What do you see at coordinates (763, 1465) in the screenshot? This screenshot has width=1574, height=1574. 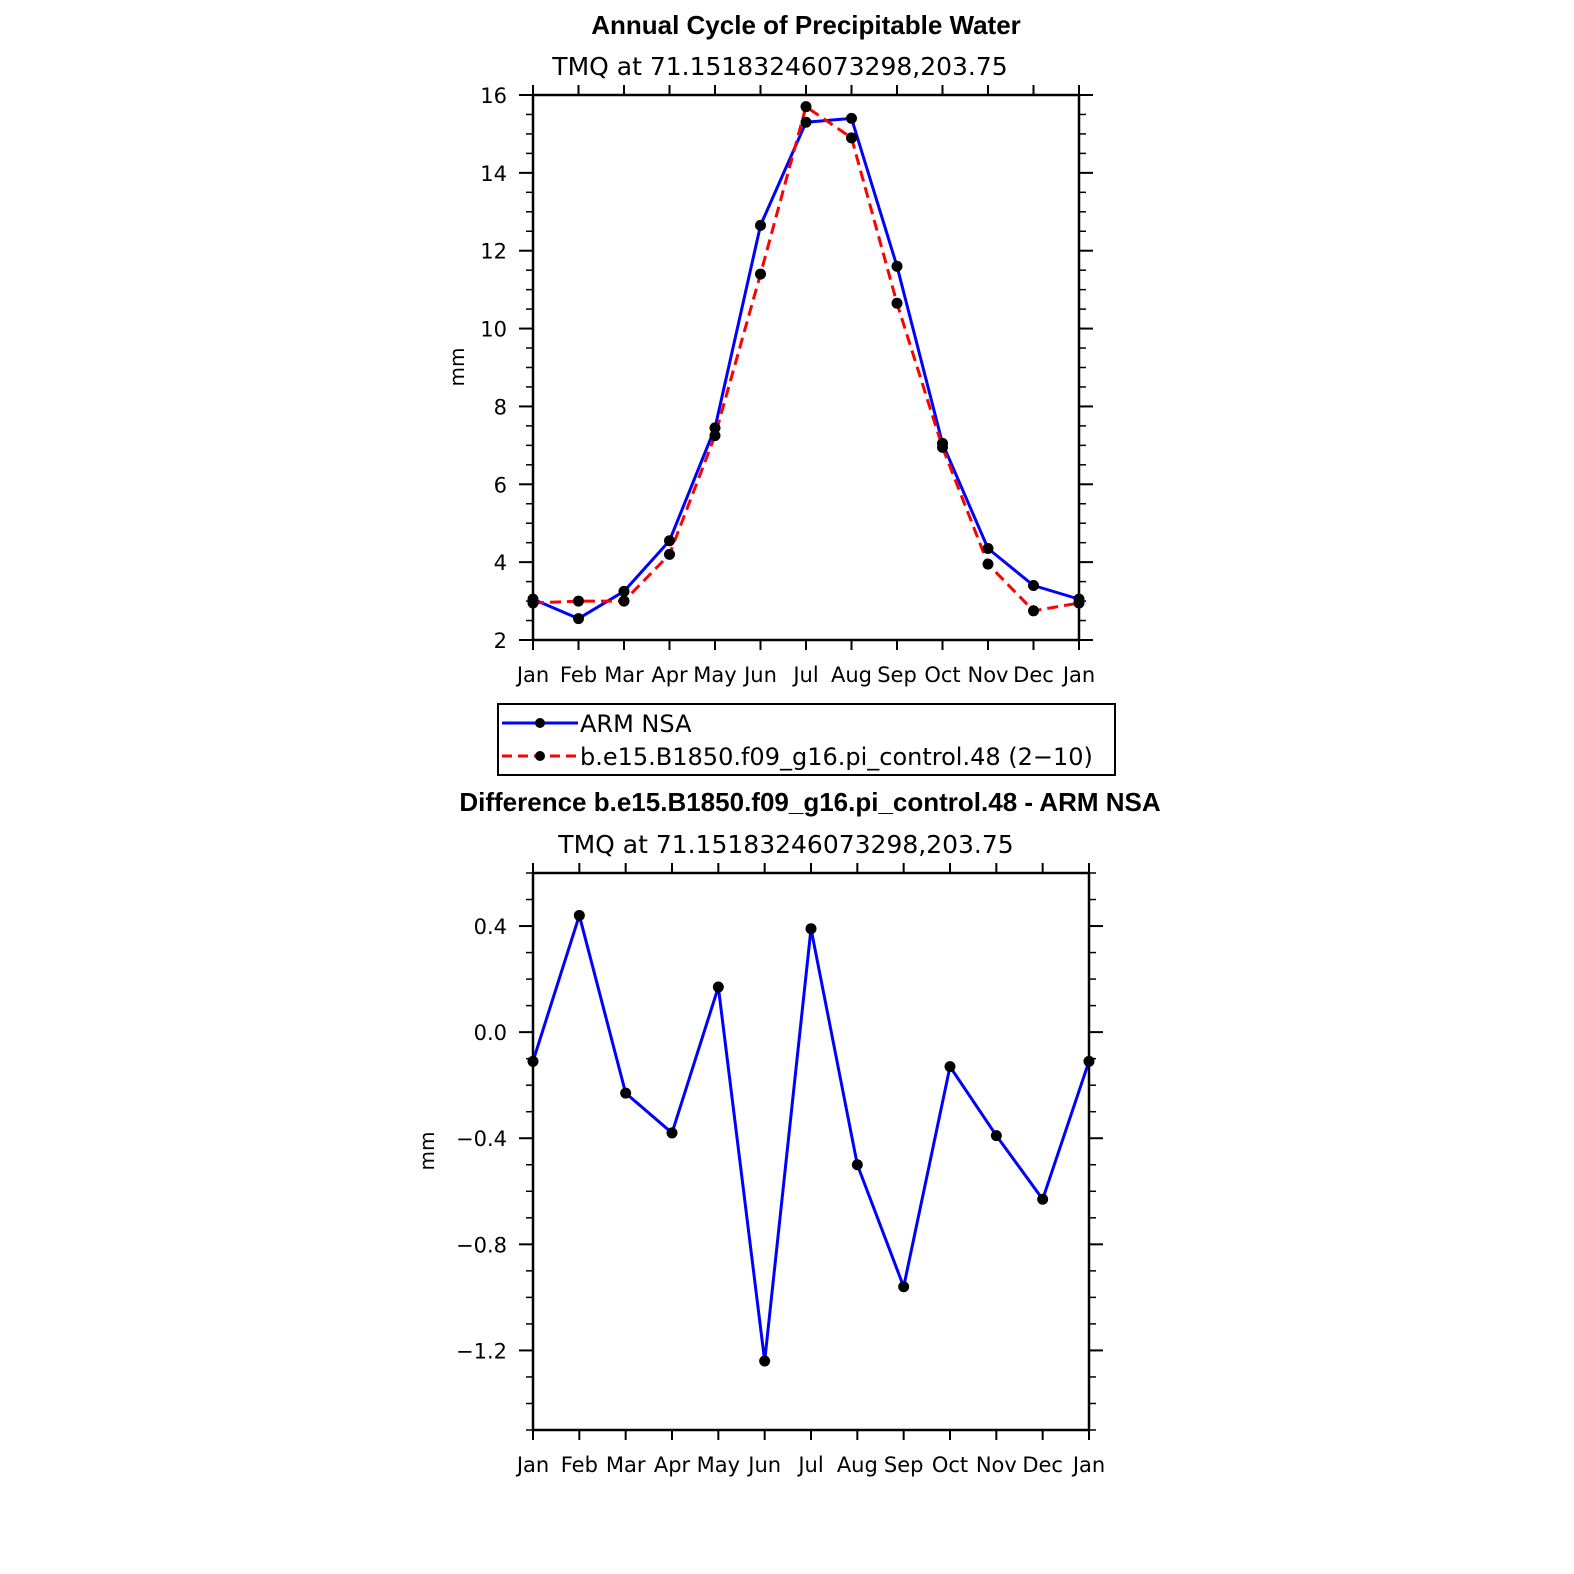 I see `bottom-xtick-label: Jun` at bounding box center [763, 1465].